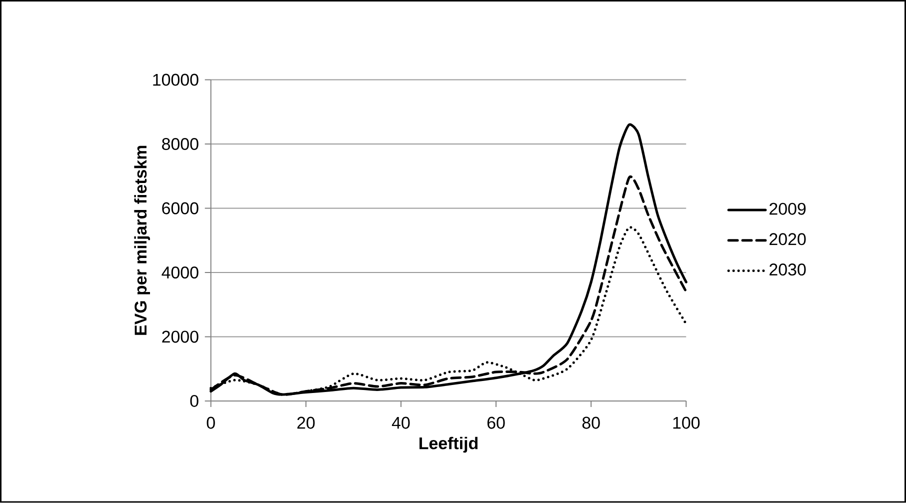  I want to click on y-tick-label: 2000, so click(180, 336).